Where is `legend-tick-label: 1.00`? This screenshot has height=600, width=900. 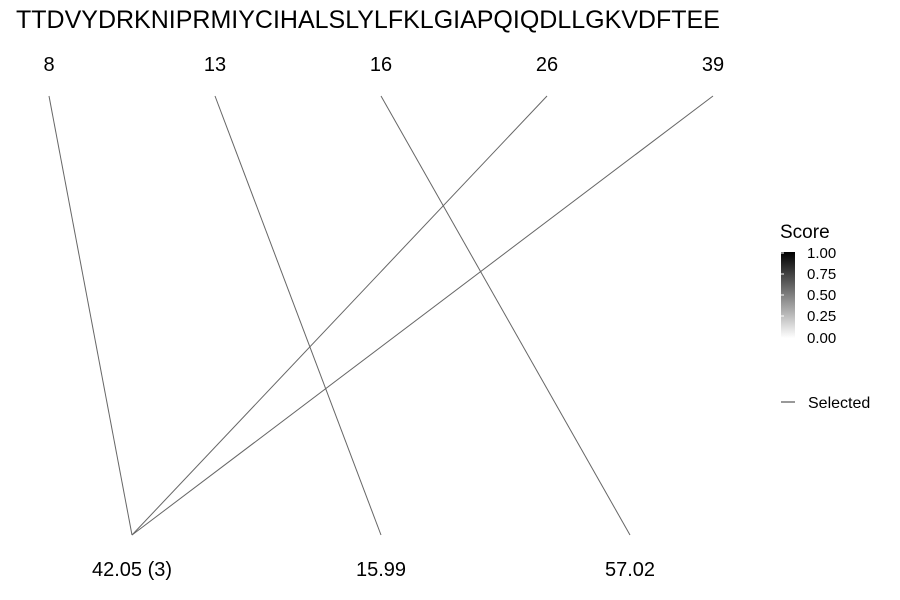 legend-tick-label: 1.00 is located at coordinates (821, 253).